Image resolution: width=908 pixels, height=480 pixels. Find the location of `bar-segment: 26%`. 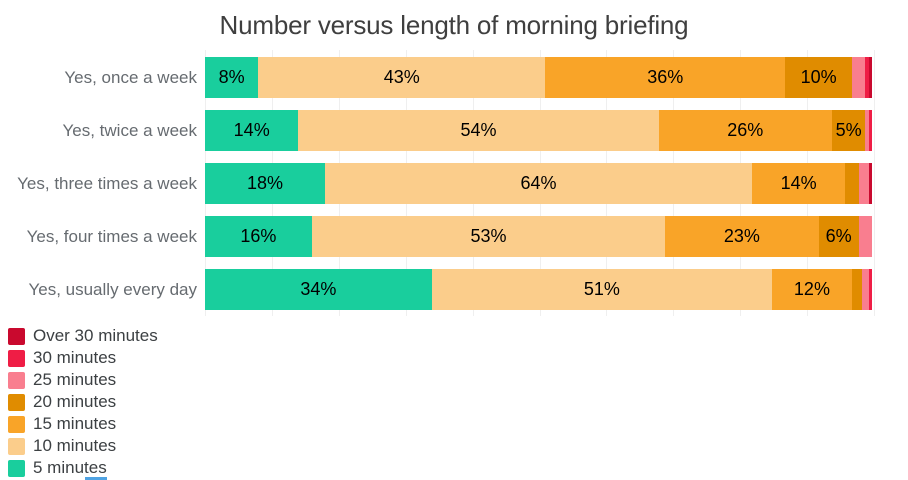

bar-segment: 26% is located at coordinates (745, 130).